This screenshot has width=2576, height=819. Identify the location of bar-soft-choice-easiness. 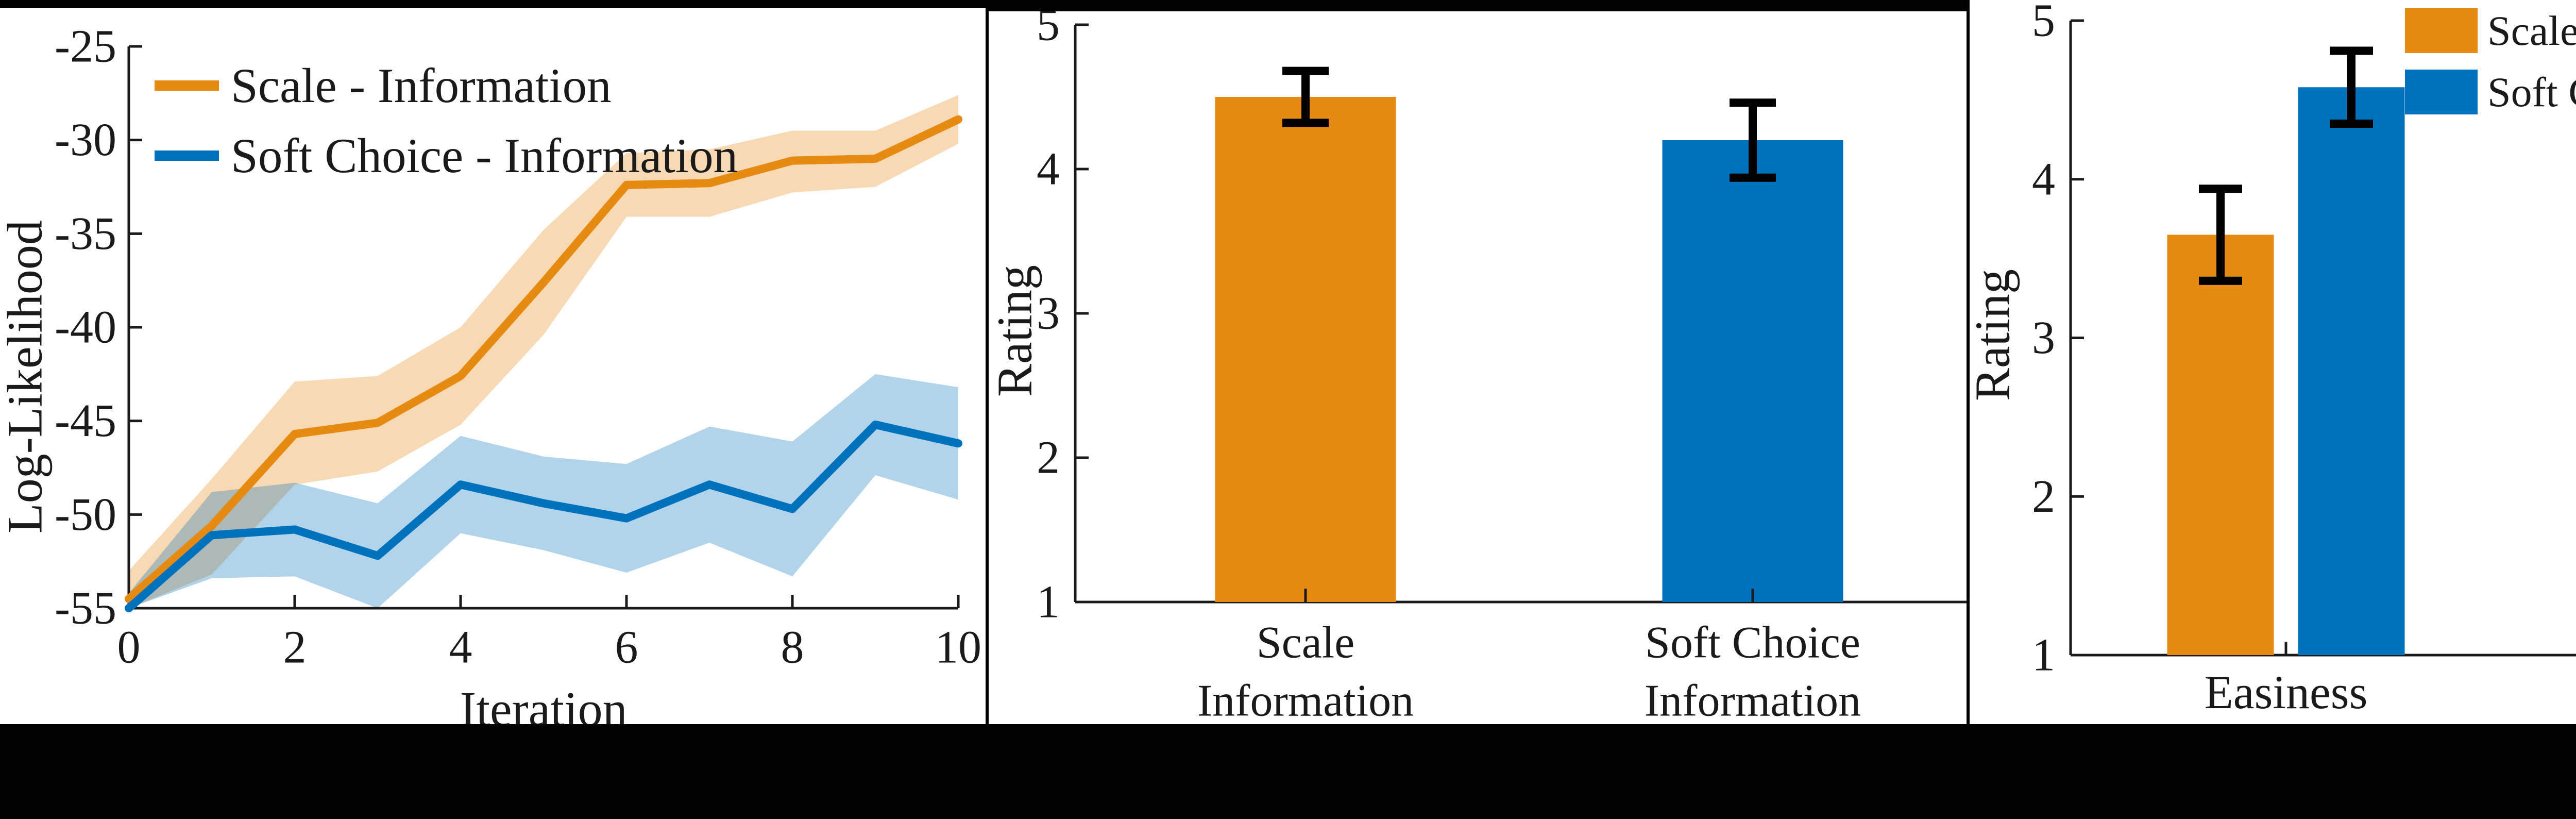
(2351, 371).